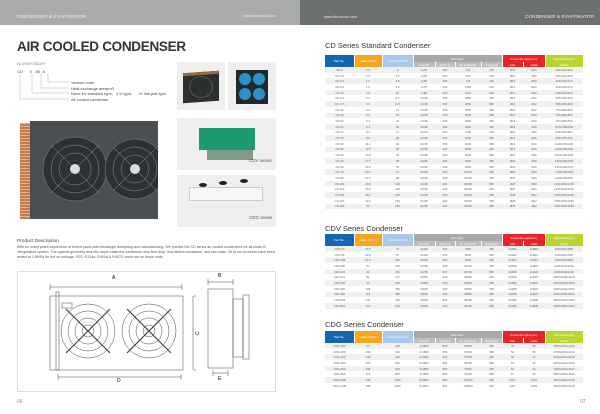 The height and width of the screenshot is (414, 600). What do you see at coordinates (534, 132) in the screenshot?
I see `cell-outlet: Ø12` at bounding box center [534, 132].